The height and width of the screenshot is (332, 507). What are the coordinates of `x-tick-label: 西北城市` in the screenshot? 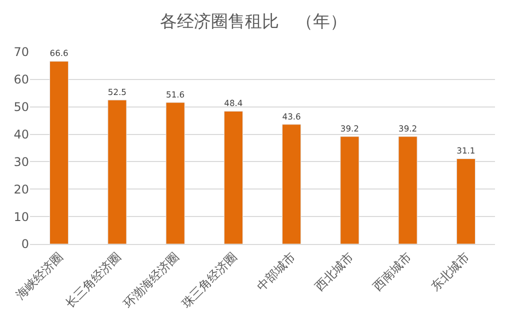 It's located at (334, 272).